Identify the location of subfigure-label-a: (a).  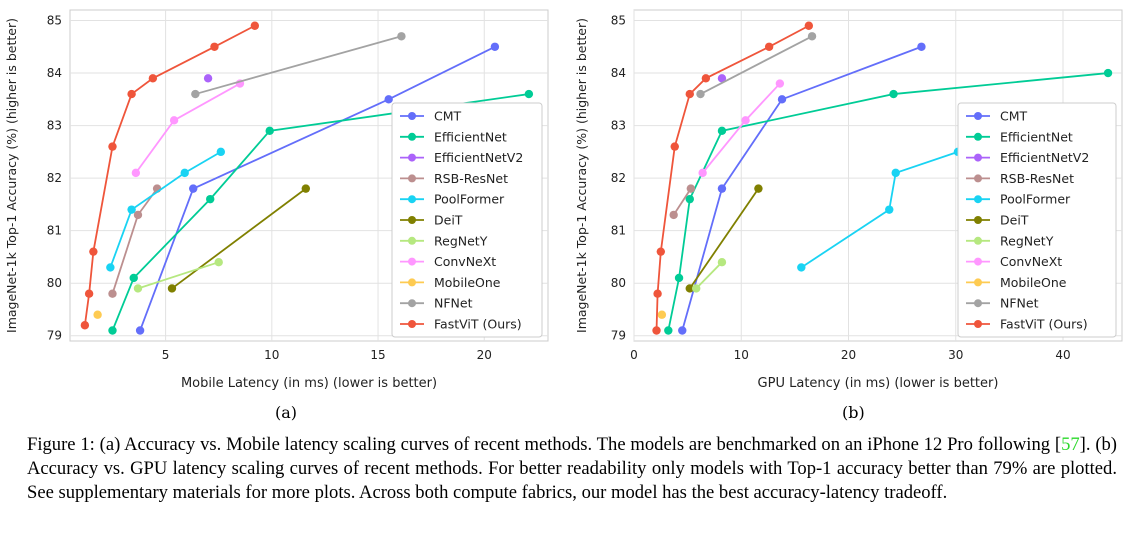
(286, 412).